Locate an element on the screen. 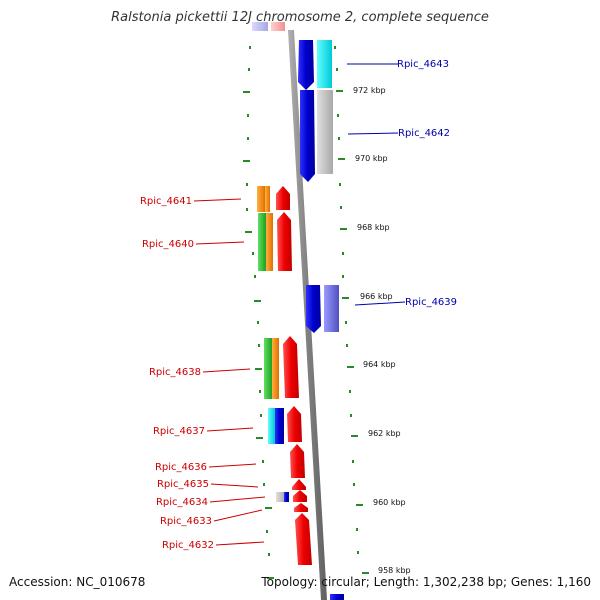 This screenshot has height=600, width=600. forward-genes is located at coordinates (321, 320).